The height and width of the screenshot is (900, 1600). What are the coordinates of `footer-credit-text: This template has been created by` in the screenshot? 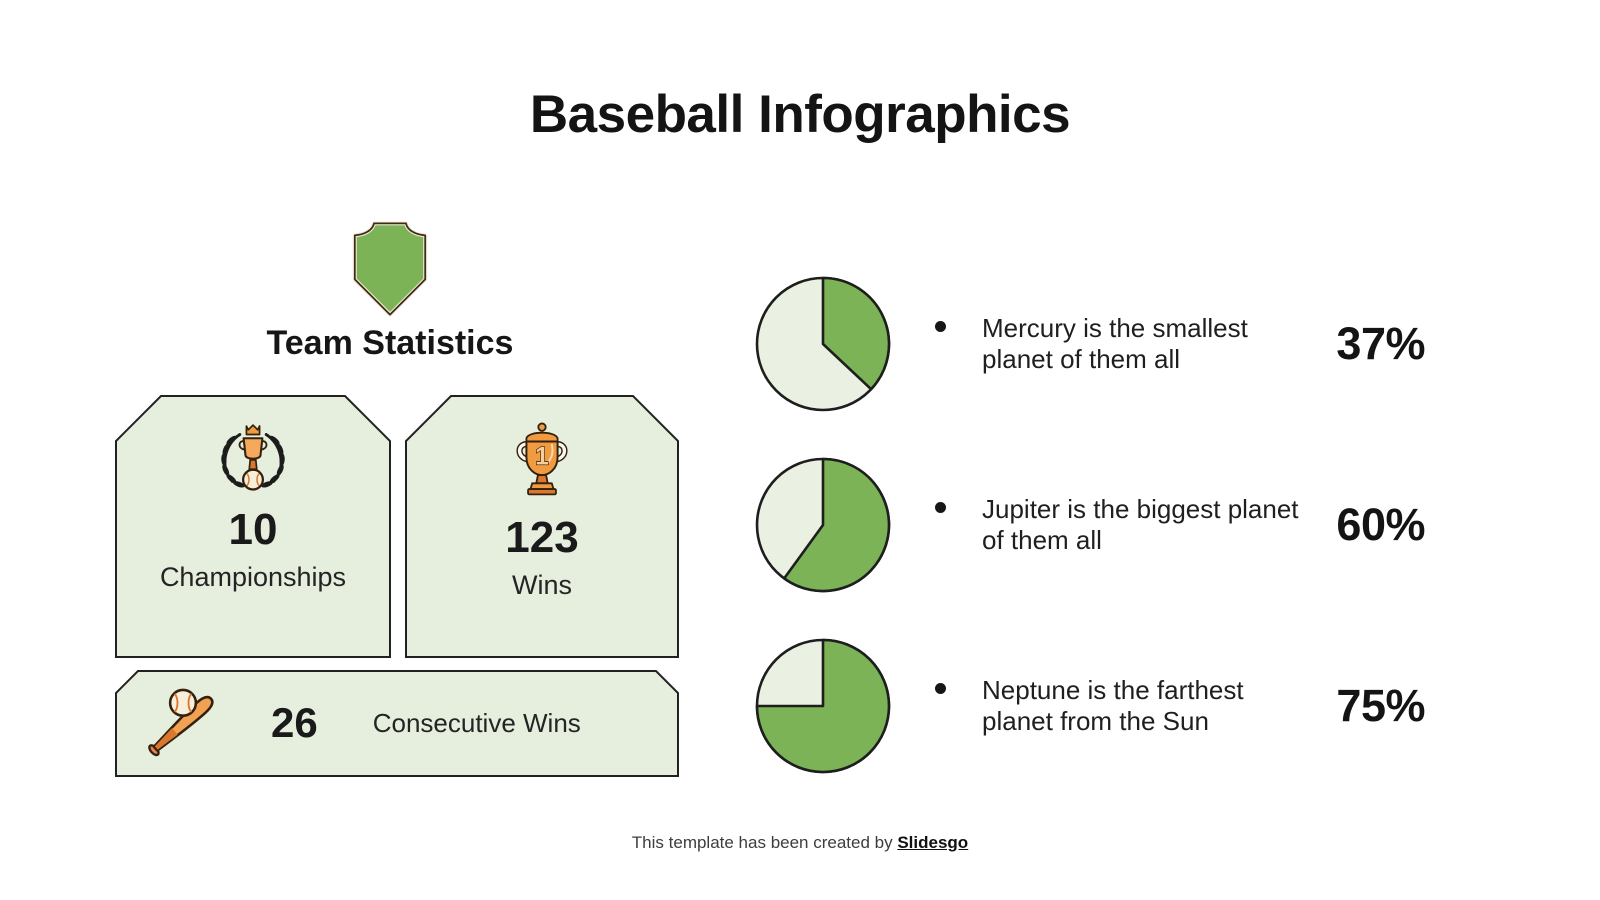 It's located at (764, 842).